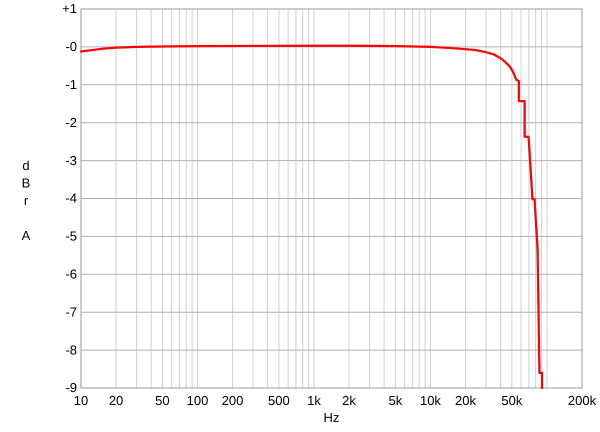 This screenshot has width=600, height=432. Describe the element at coordinates (465, 400) in the screenshot. I see `x-tick-label: 20k` at that location.